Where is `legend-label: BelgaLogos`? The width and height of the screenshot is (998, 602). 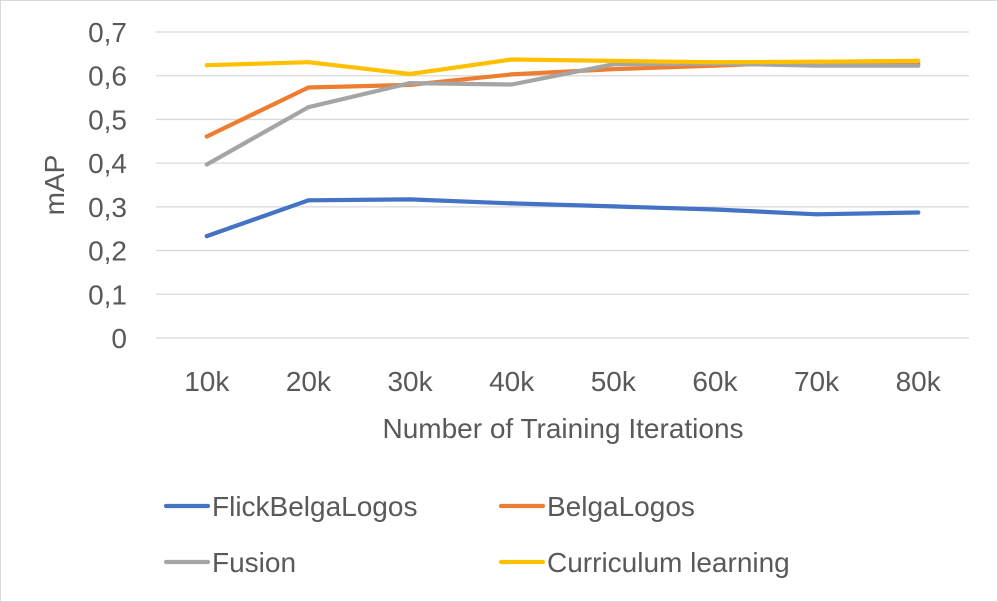
legend-label: BelgaLogos is located at coordinates (621, 506).